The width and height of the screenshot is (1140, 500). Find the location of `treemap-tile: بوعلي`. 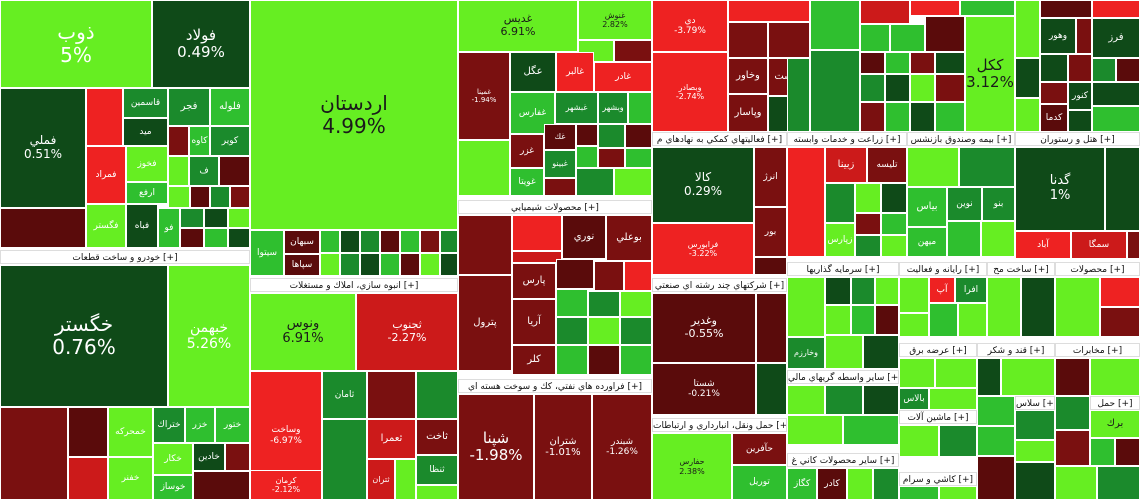

treemap-tile: بوعلي is located at coordinates (629, 238).